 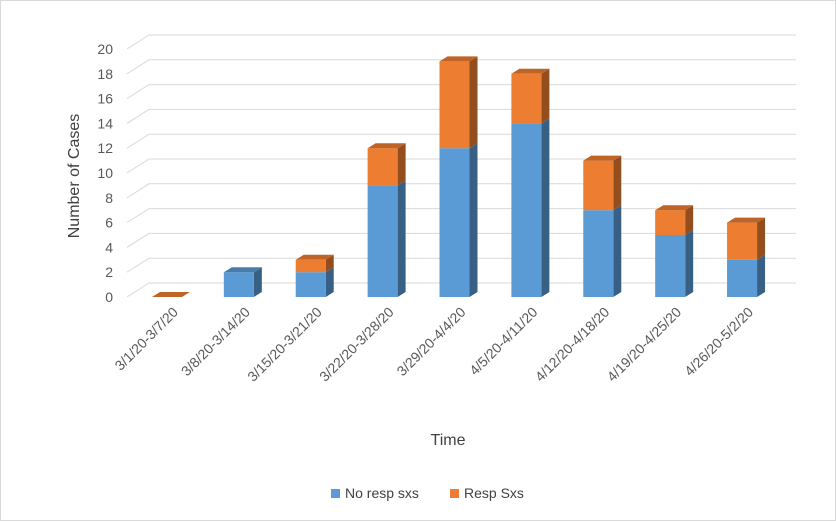 I want to click on y-tick-label: 0, so click(x=109, y=297).